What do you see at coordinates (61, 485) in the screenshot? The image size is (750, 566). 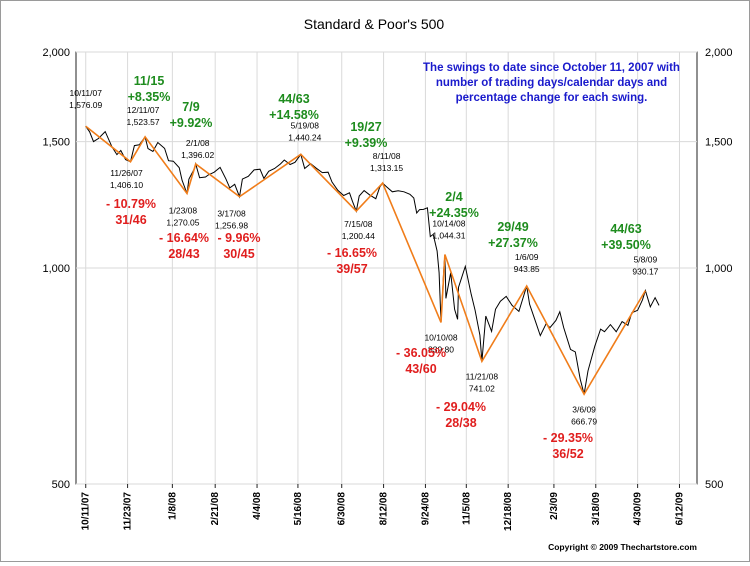 I see `y-tick-label-left: 500` at bounding box center [61, 485].